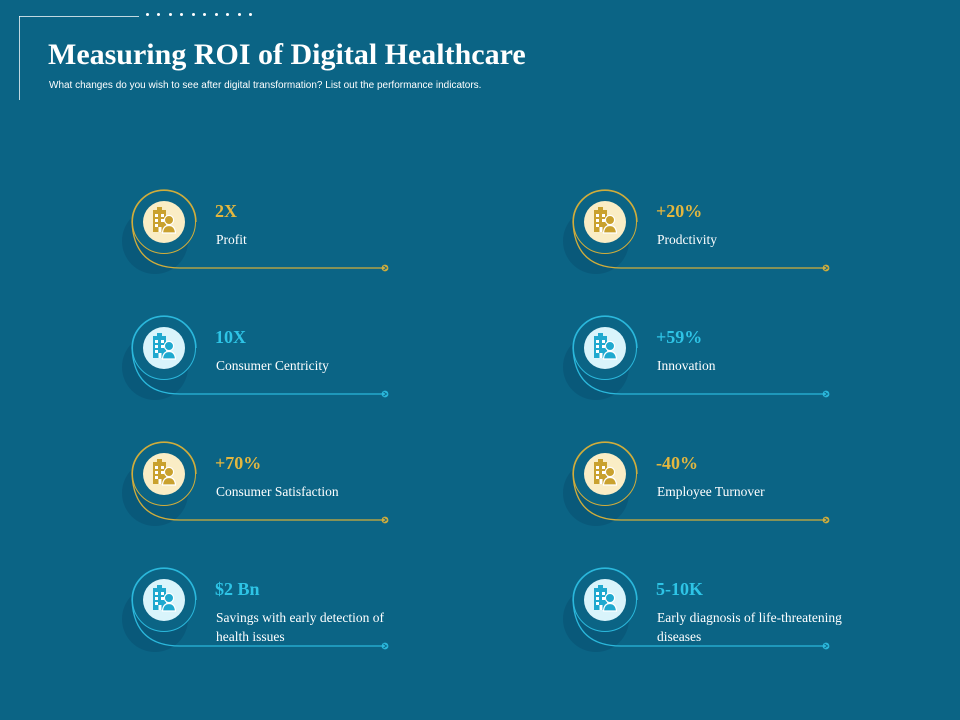 The image size is (960, 720). Describe the element at coordinates (237, 589) in the screenshot. I see `metric-value: $2 Bn` at that location.